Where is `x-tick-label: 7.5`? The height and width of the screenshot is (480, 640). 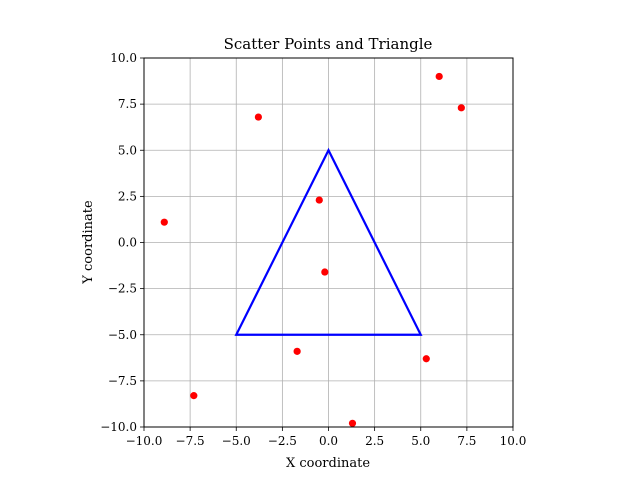
x-tick-label: 7.5 is located at coordinates (466, 441).